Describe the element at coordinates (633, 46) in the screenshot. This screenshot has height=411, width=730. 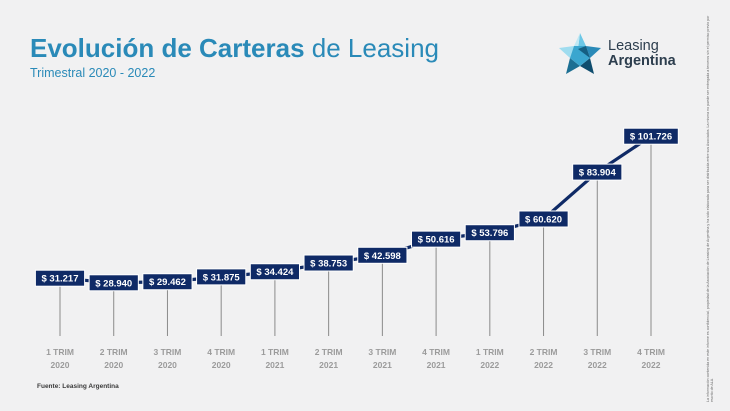
I see `logo-line-1: Leasing` at that location.